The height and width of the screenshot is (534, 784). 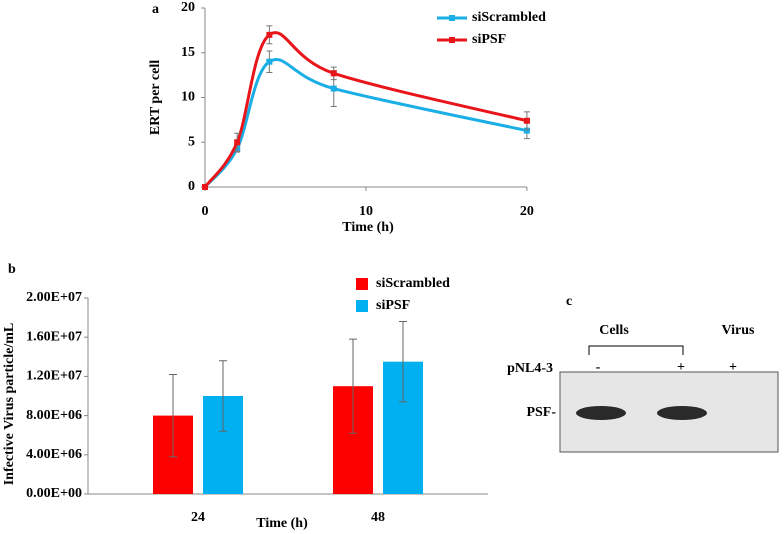 I want to click on blot-panel: c Cells Virus pNL4-3 - + + PSF-, so click(x=643, y=373).